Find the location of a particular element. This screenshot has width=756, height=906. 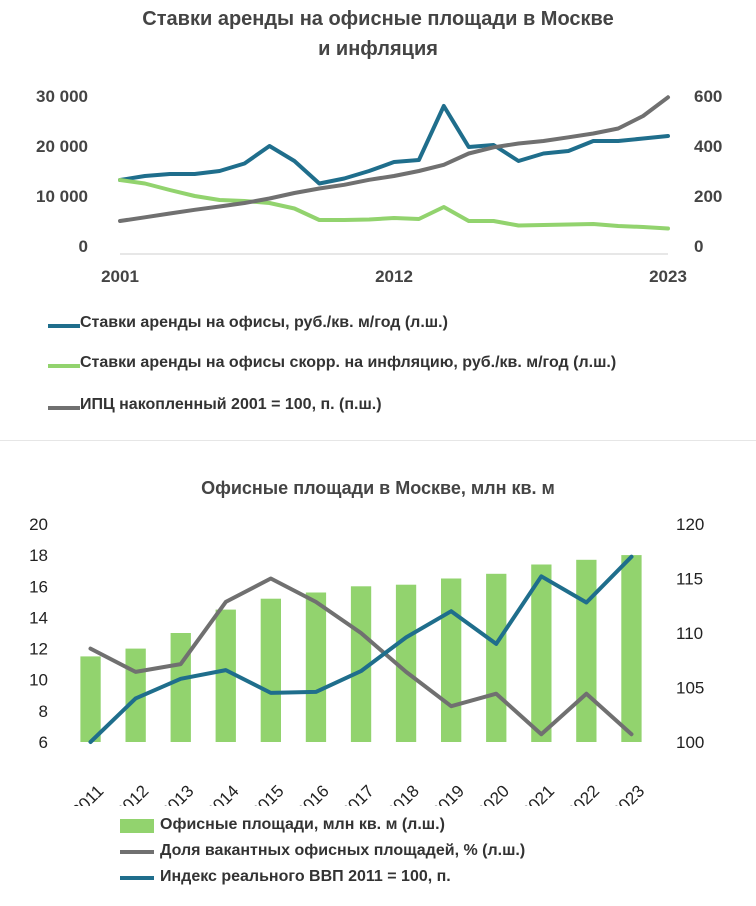

chart1-y-right-tick: 600 is located at coordinates (708, 96).